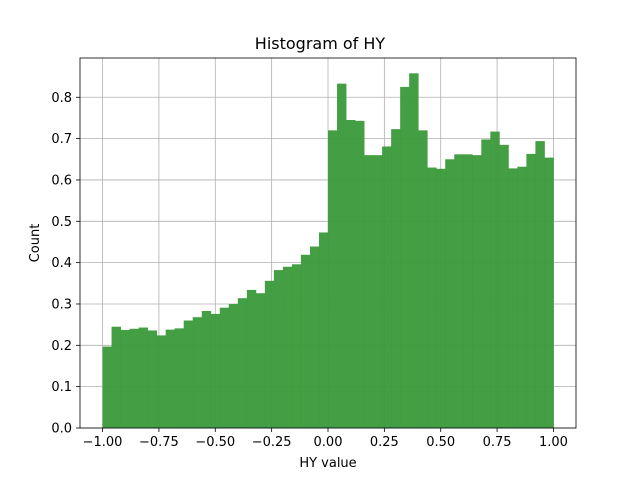 Image resolution: width=640 pixels, height=480 pixels. What do you see at coordinates (61, 387) in the screenshot?
I see `y-tick-label: 0.1` at bounding box center [61, 387].